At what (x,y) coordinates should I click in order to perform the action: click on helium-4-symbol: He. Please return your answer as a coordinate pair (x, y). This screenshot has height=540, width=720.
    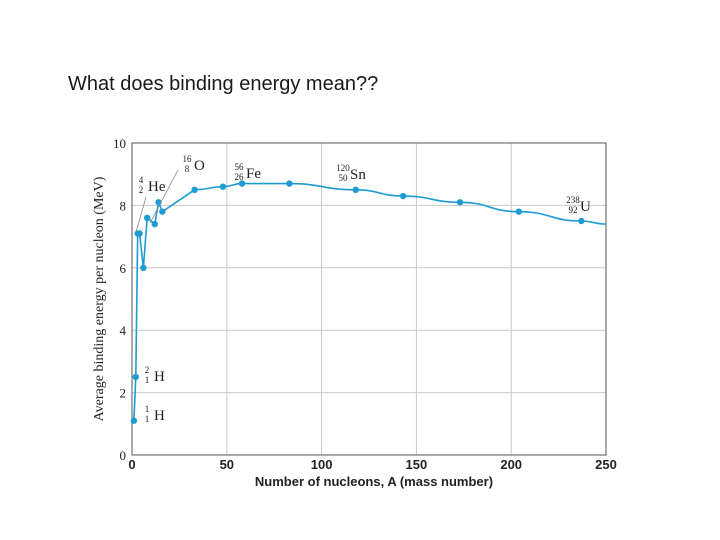
    Looking at the image, I should click on (157, 187).